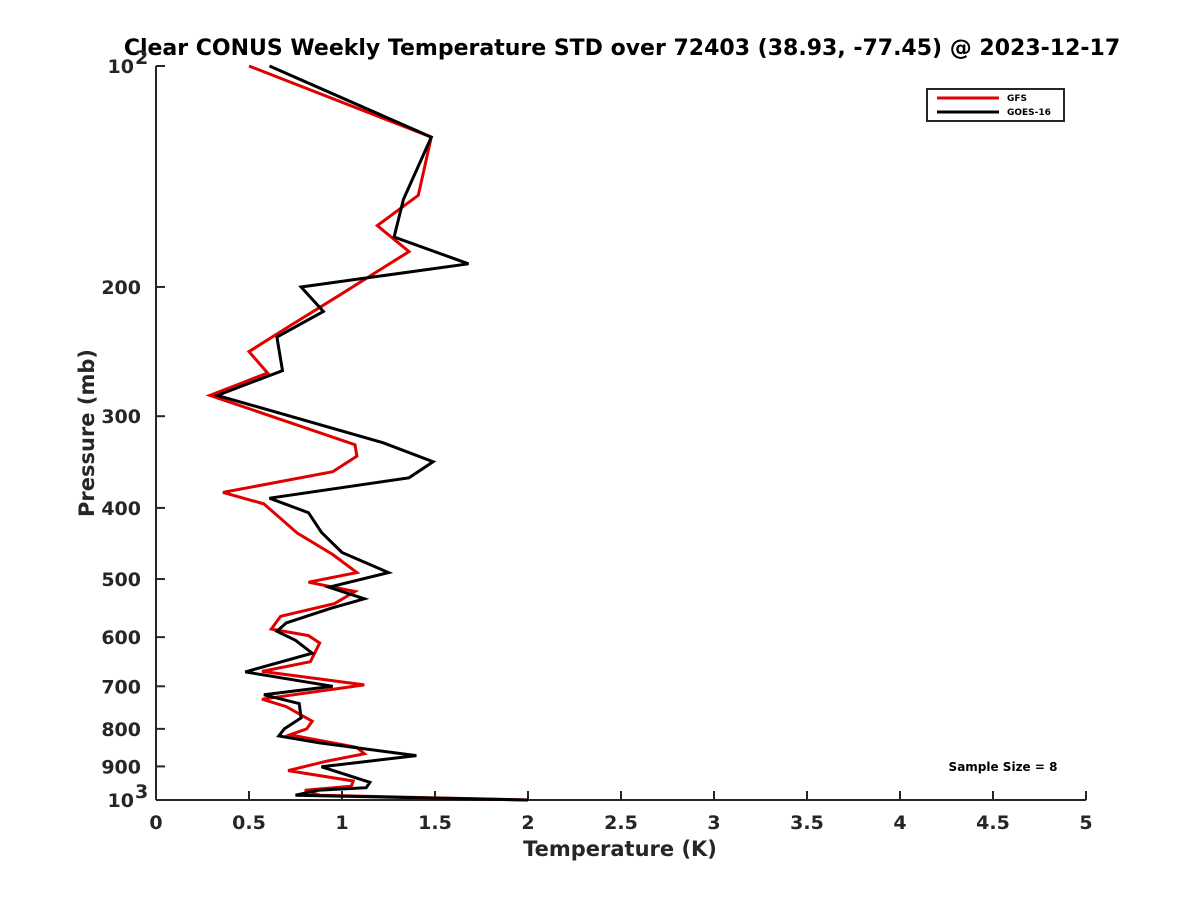  What do you see at coordinates (899, 823) in the screenshot?
I see `x-tick-label: 4` at bounding box center [899, 823].